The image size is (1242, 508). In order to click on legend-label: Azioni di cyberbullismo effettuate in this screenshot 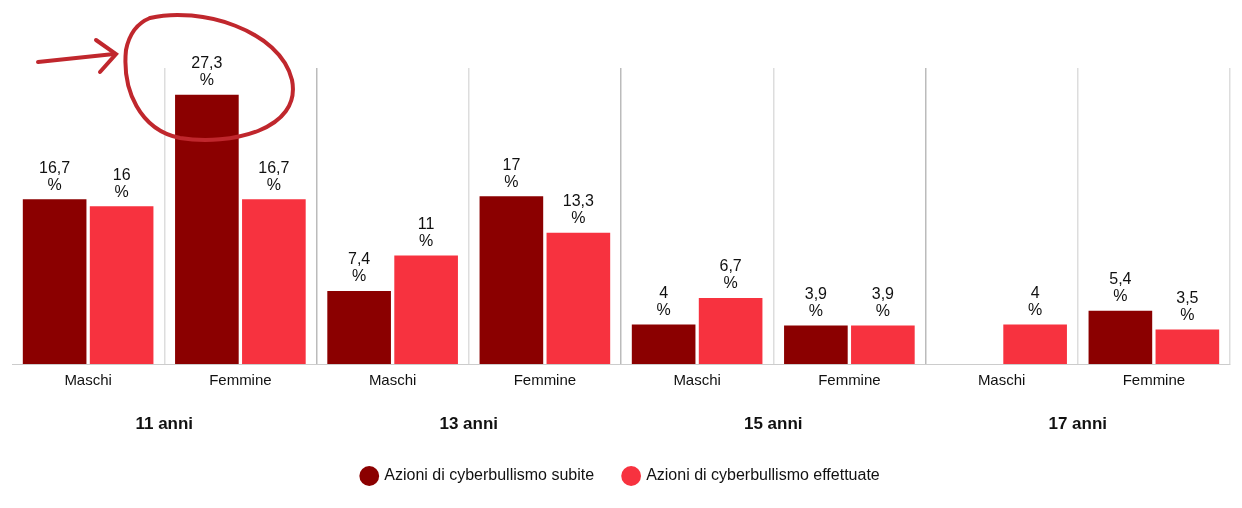, I will do `click(763, 475)`.